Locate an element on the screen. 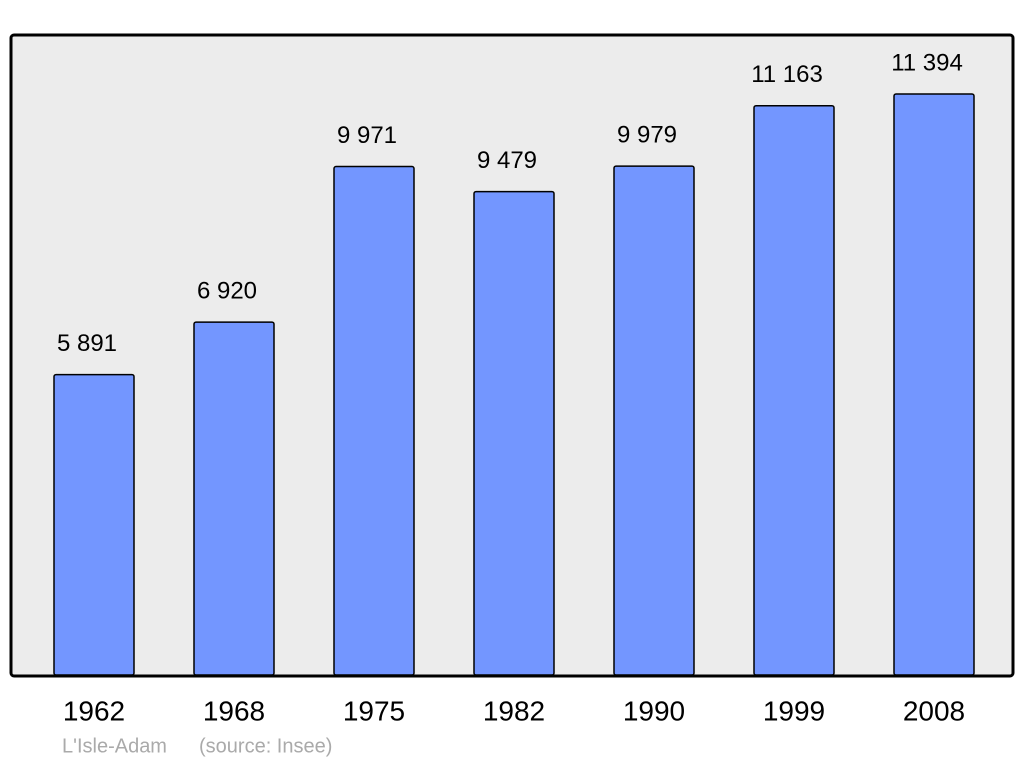 The width and height of the screenshot is (1024, 765). place-note: L'Isle-Adam is located at coordinates (114, 746).